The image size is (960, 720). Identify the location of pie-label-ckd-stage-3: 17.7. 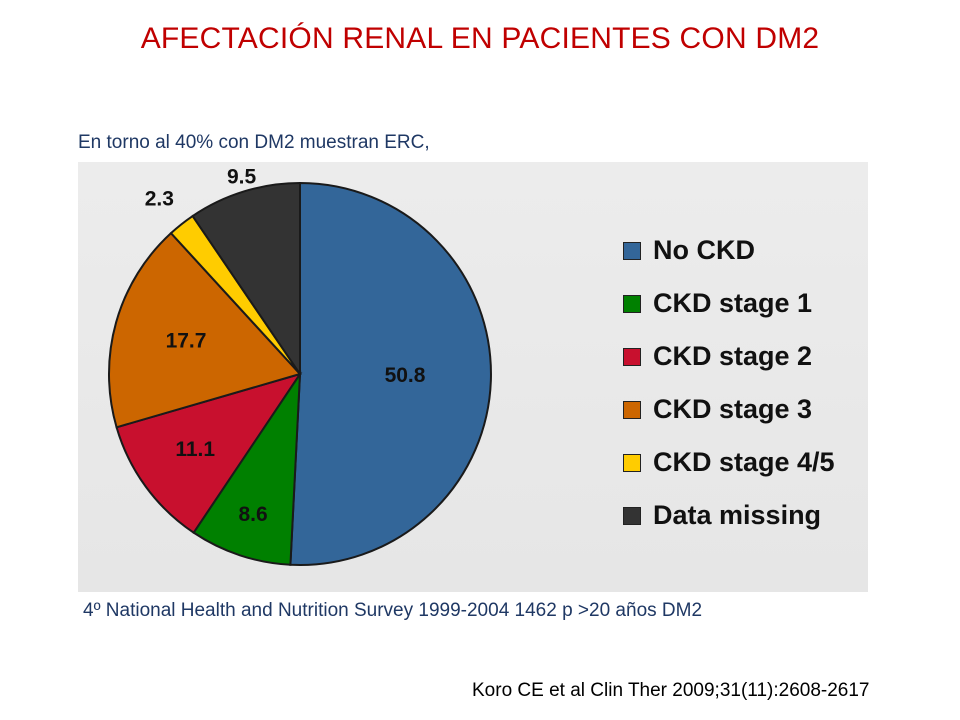
(186, 341).